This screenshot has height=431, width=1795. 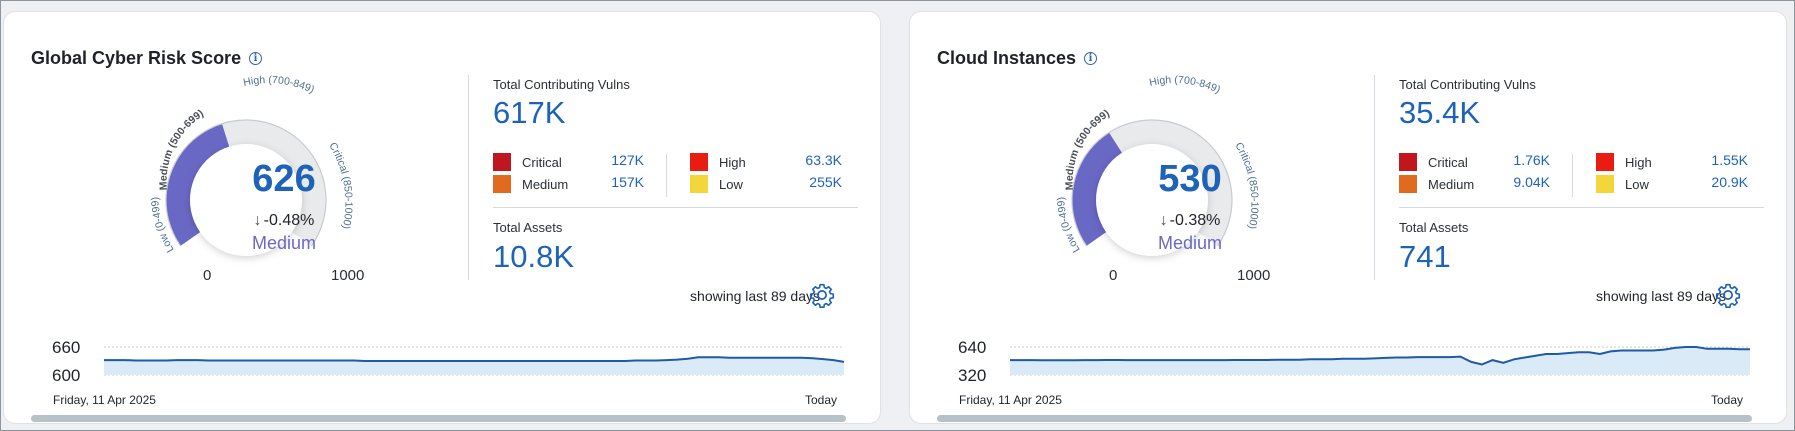 I want to click on critical-value: 1.76K, so click(x=1531, y=160).